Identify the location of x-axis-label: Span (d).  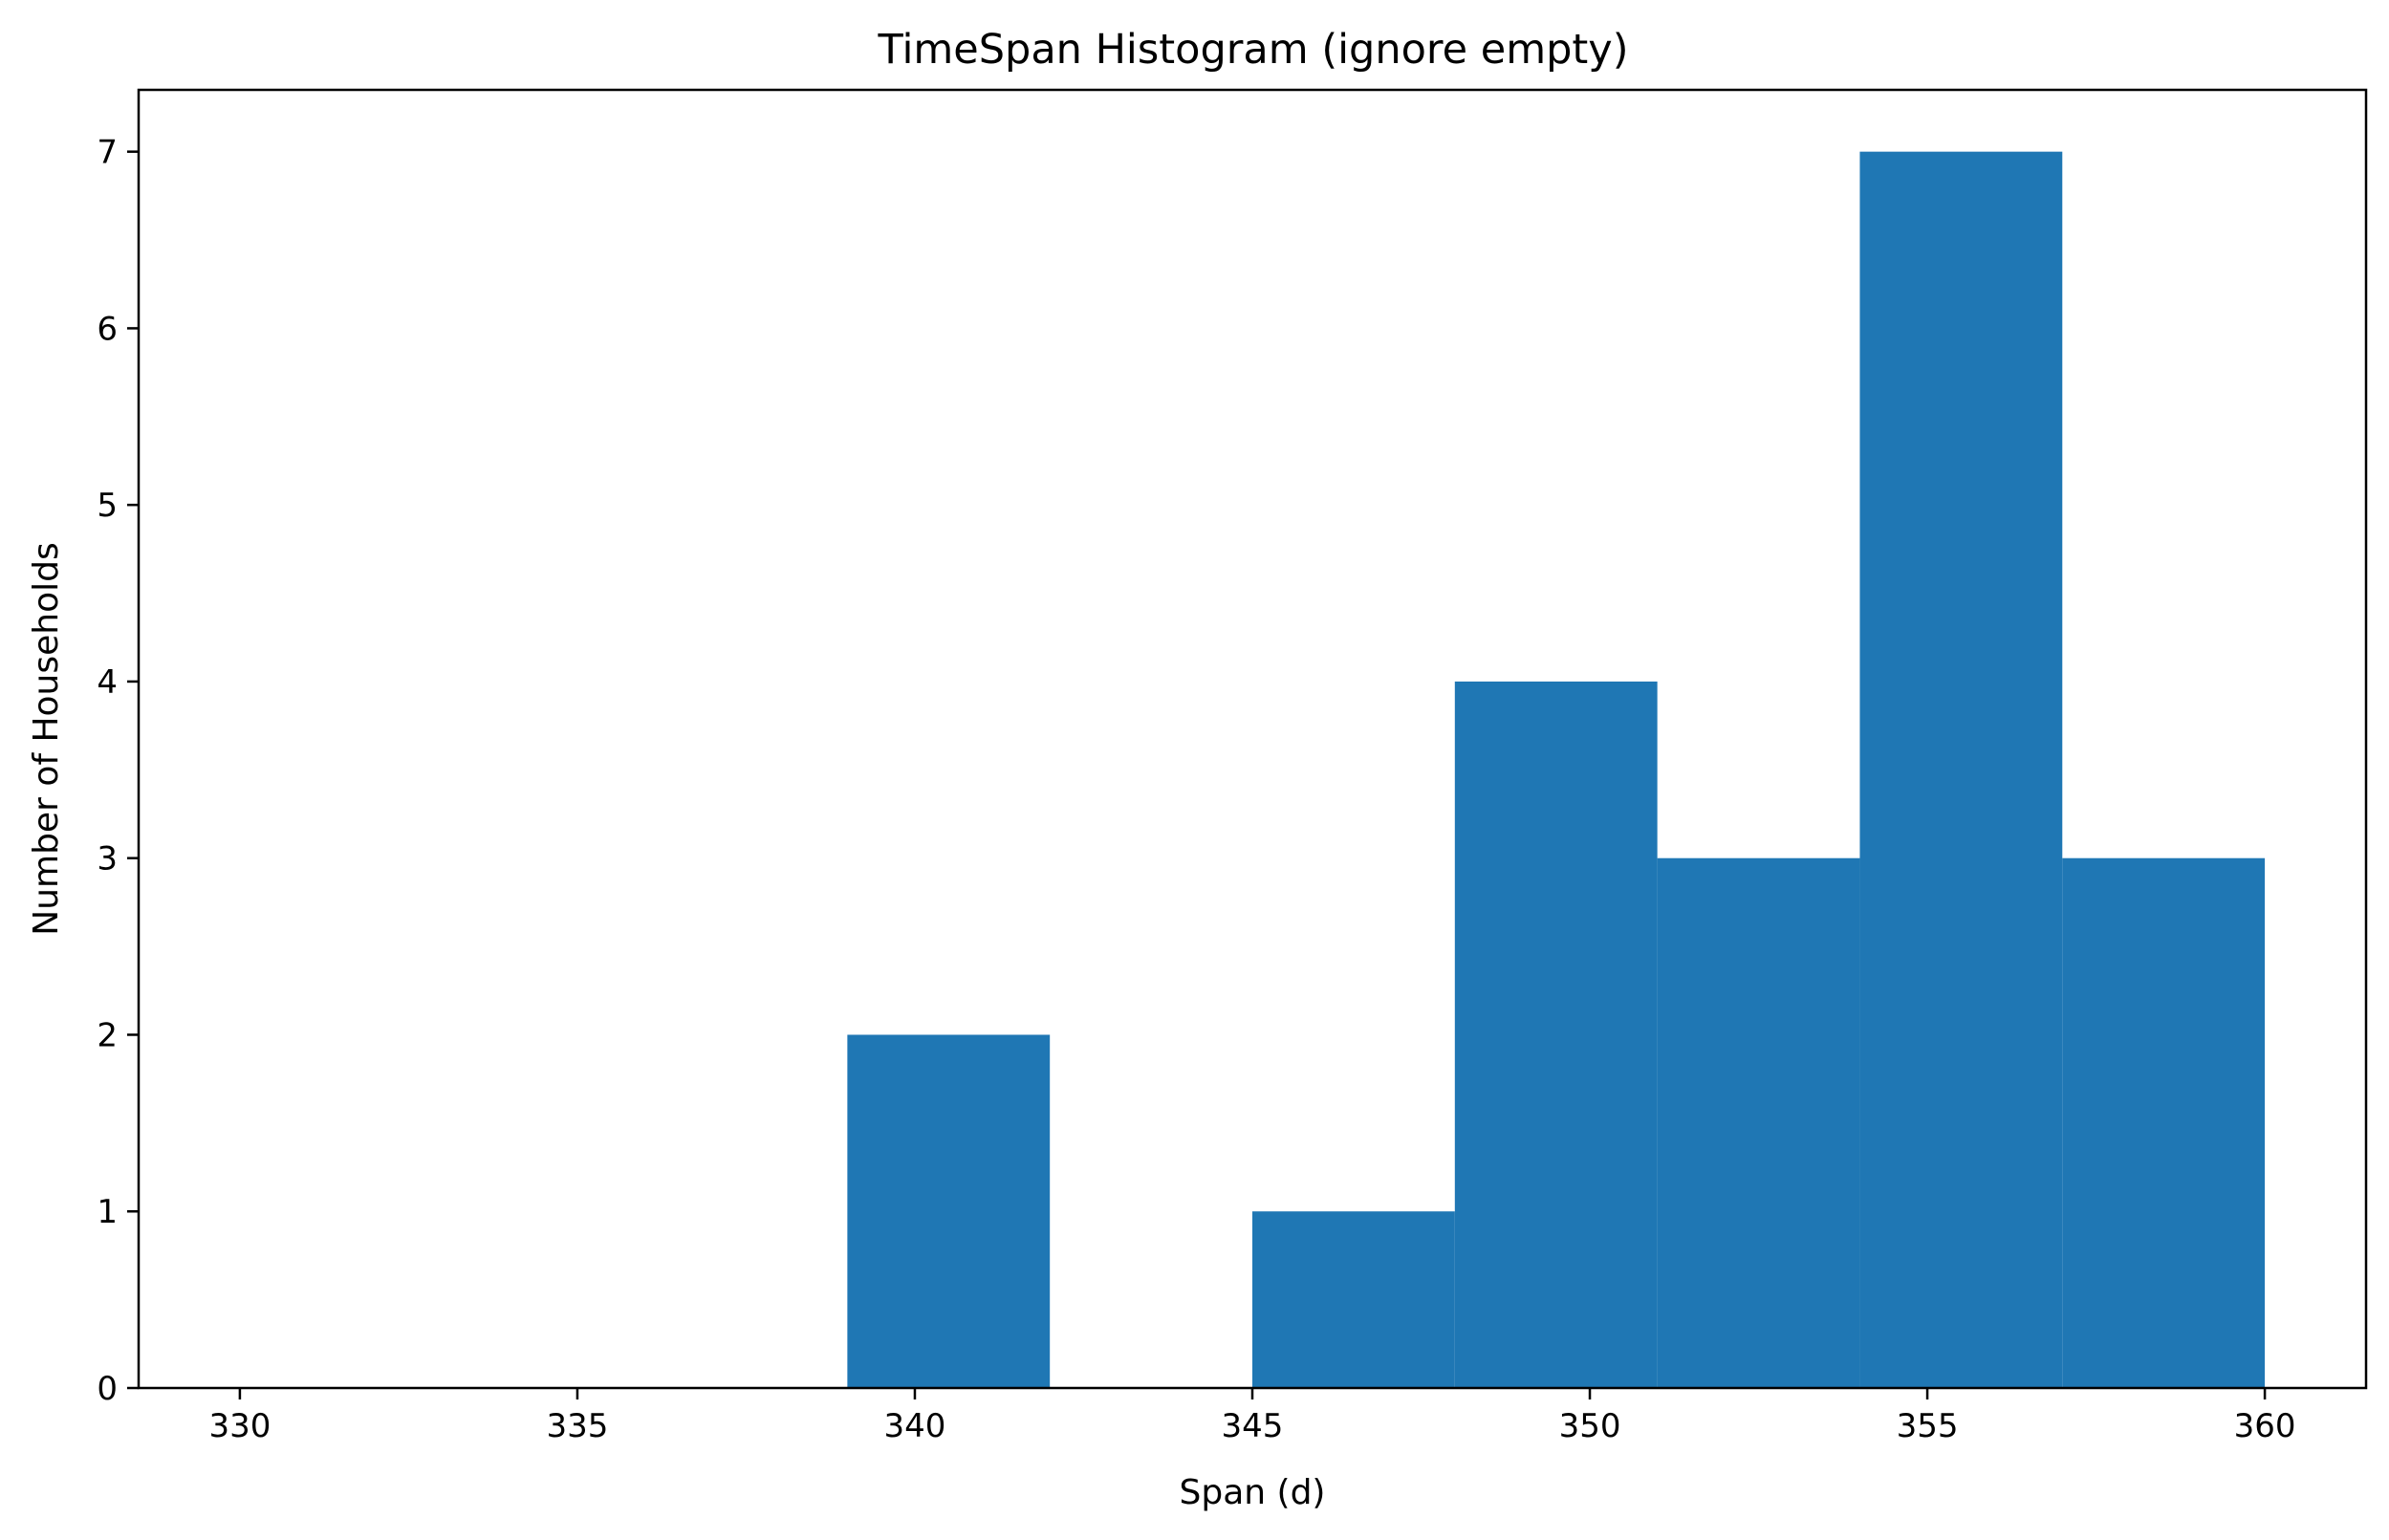
(1253, 1493).